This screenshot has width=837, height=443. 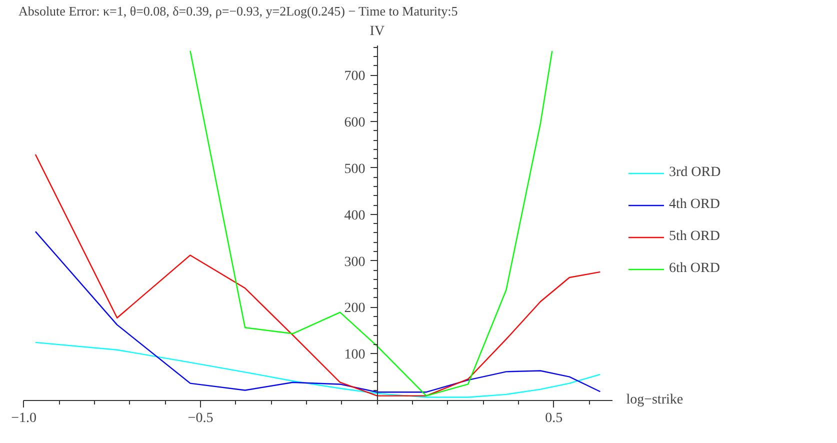 What do you see at coordinates (377, 31) in the screenshot?
I see `y-axis-title: IV` at bounding box center [377, 31].